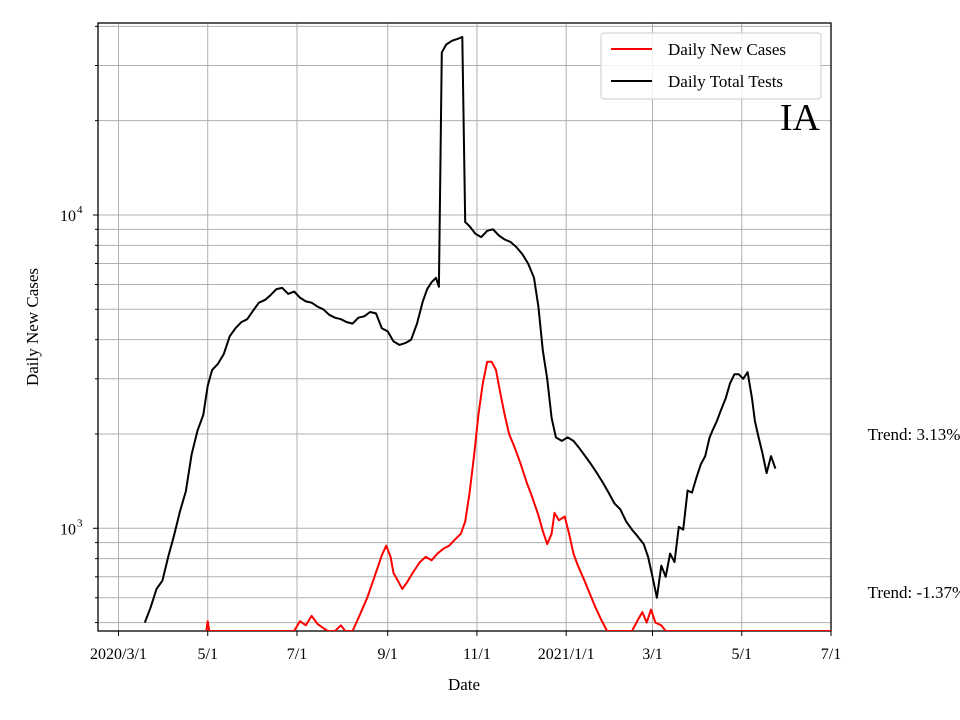 The width and height of the screenshot is (960, 720). Describe the element at coordinates (477, 654) in the screenshot. I see `x-tick-label: 11/1` at that location.